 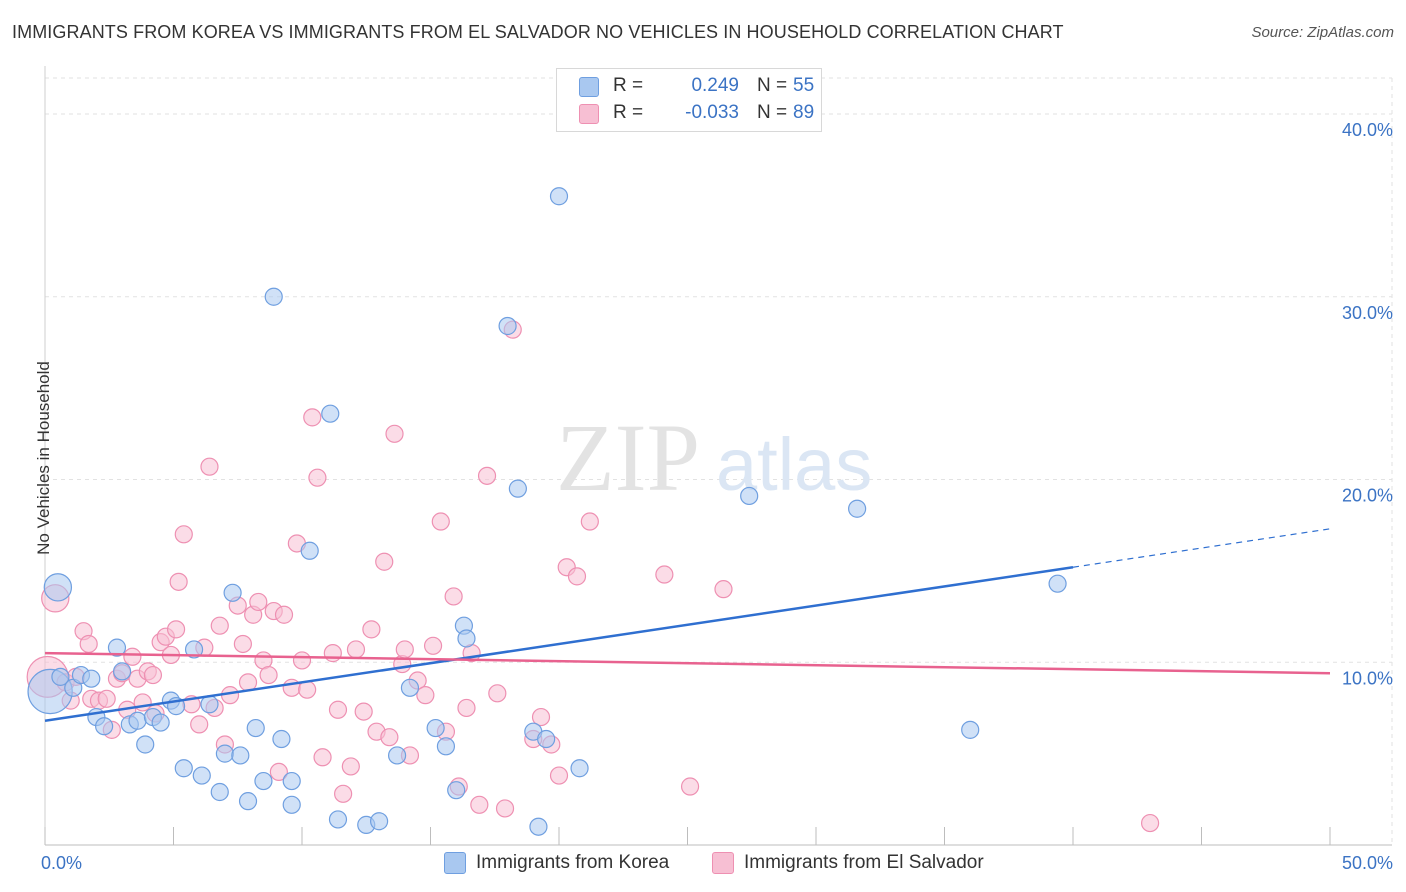 I want to click on y-tick-label-3: 40.0%, so click(x=1367, y=130).